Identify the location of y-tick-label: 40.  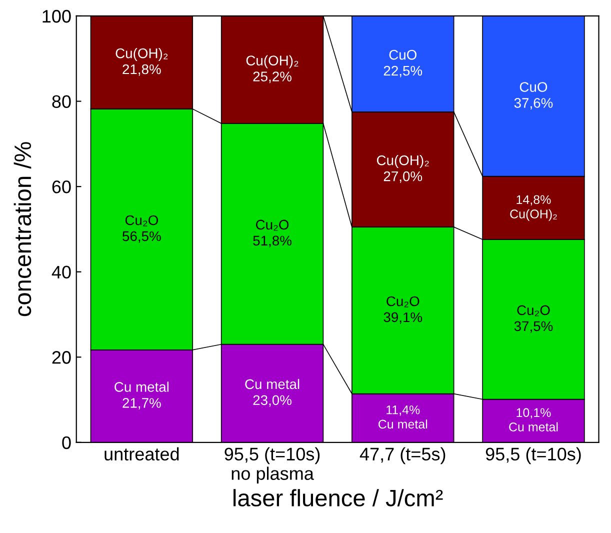
(61, 272).